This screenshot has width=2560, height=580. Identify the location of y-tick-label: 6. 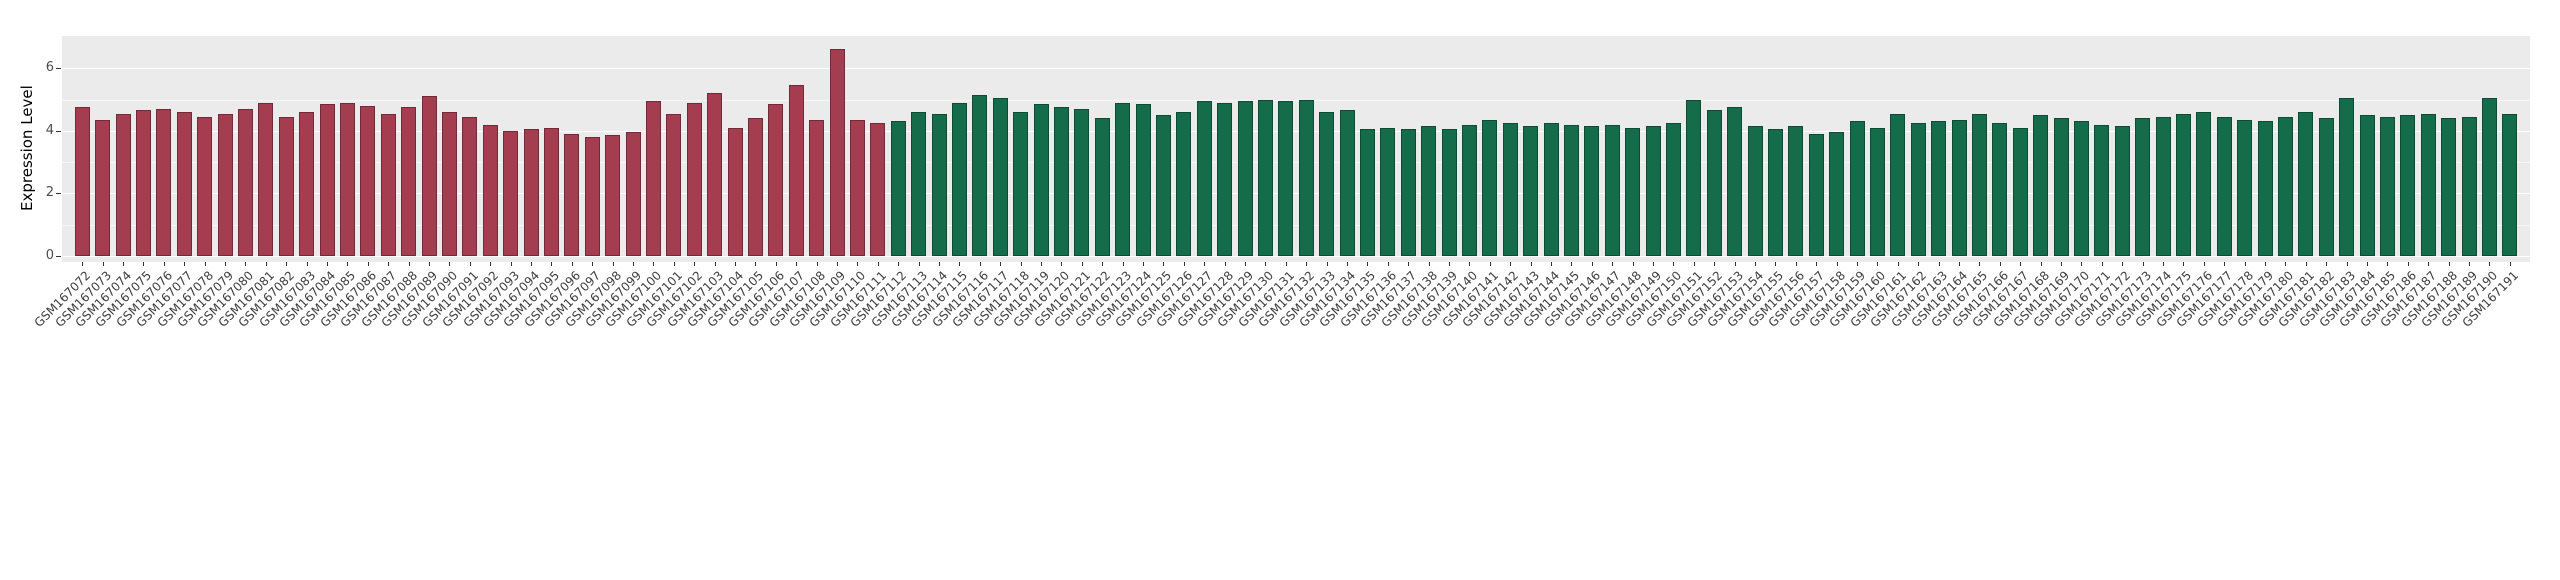
(49, 68).